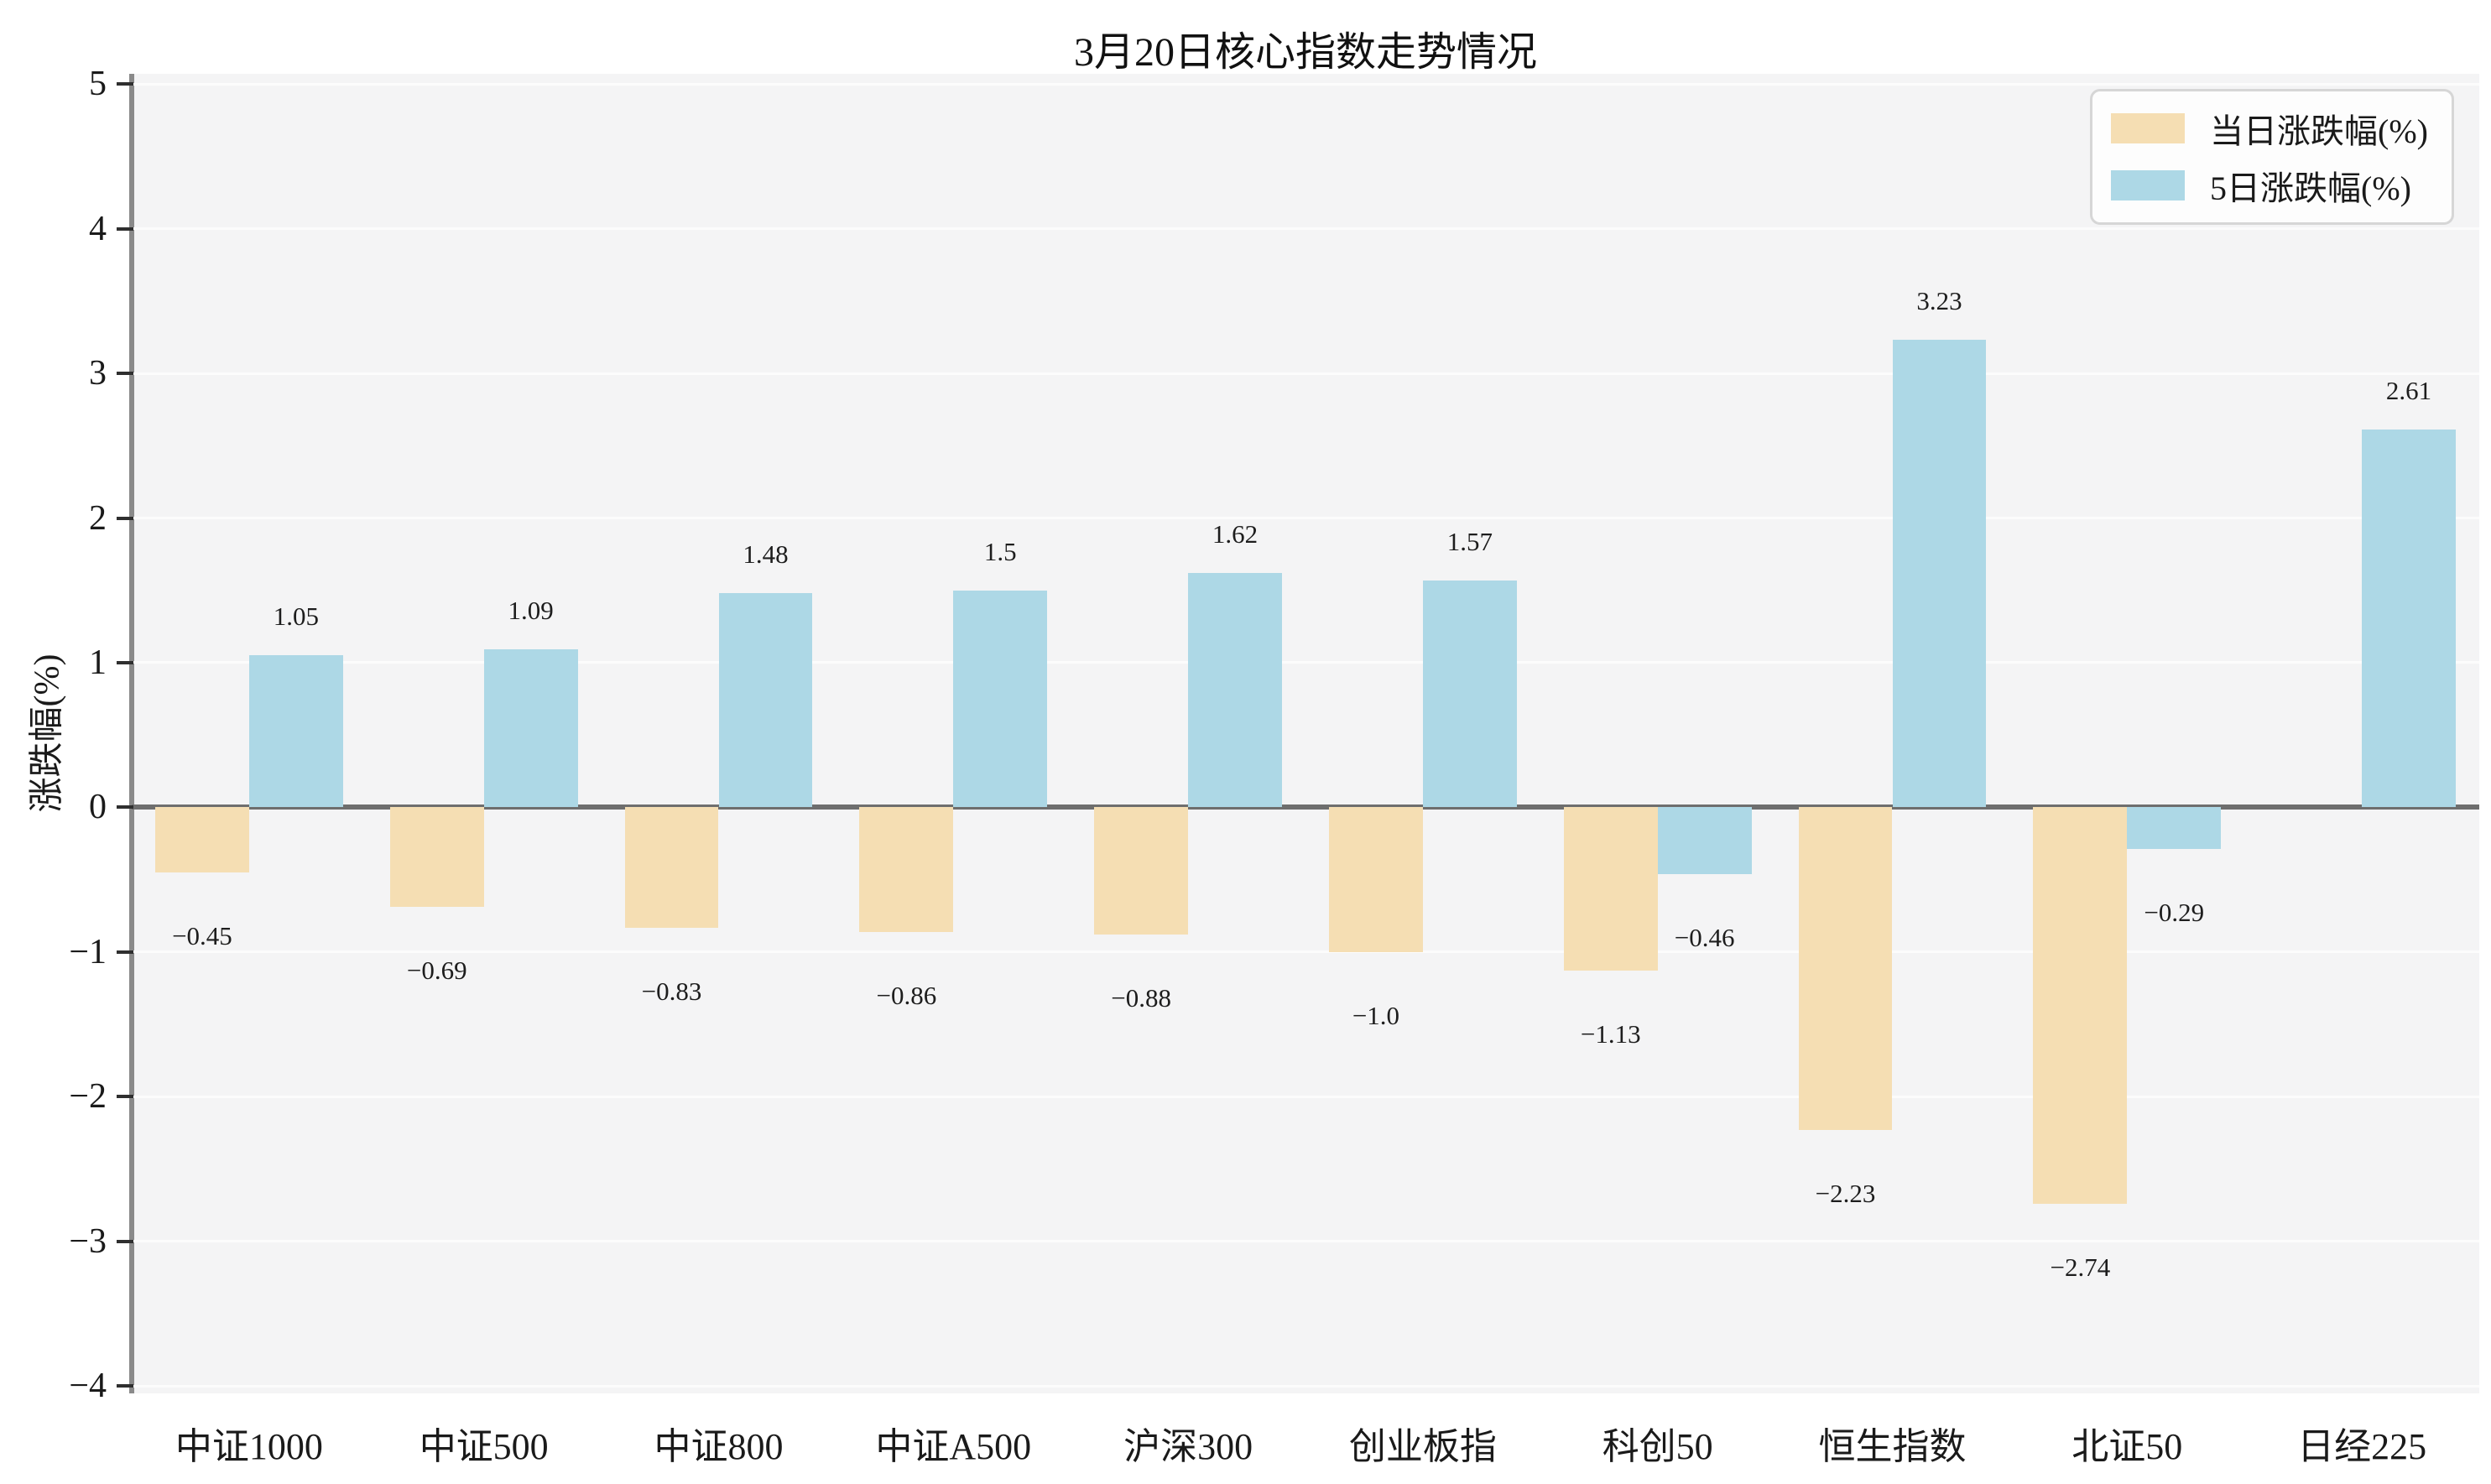 The width and height of the screenshot is (2491, 1484). I want to click on legend-item-5day: 5日涨跌幅(%), so click(2269, 185).